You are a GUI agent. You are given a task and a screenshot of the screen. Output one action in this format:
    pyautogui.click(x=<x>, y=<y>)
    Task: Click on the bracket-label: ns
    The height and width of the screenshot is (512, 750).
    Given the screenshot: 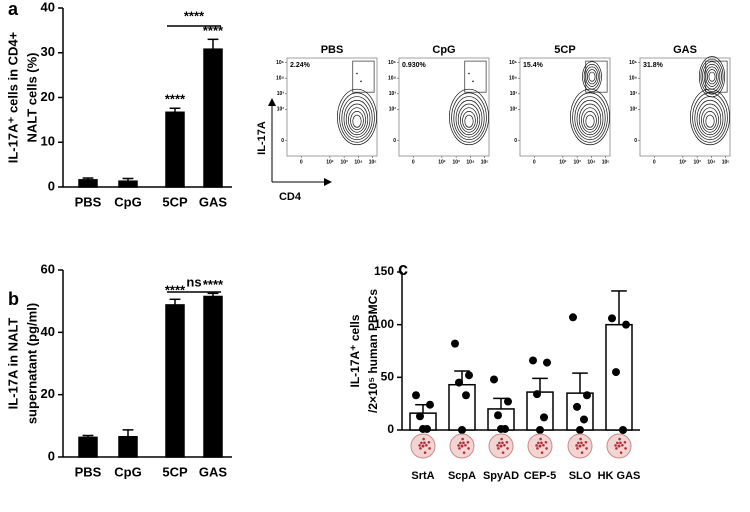 What is the action you would take?
    pyautogui.click(x=193, y=281)
    